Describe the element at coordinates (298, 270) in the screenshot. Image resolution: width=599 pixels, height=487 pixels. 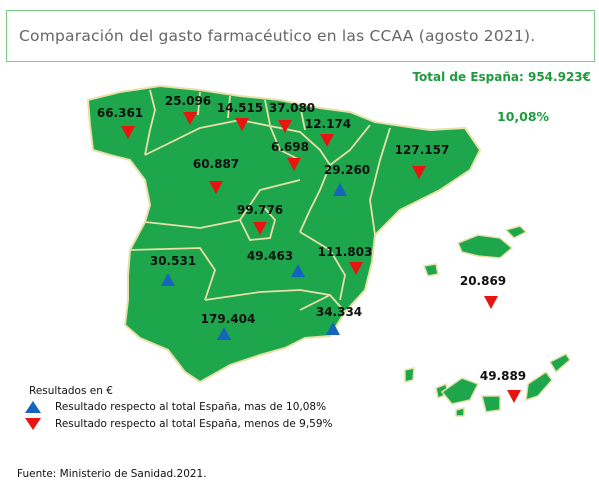
I see `triangle-up-icon-castilla-la-mancha` at that location.